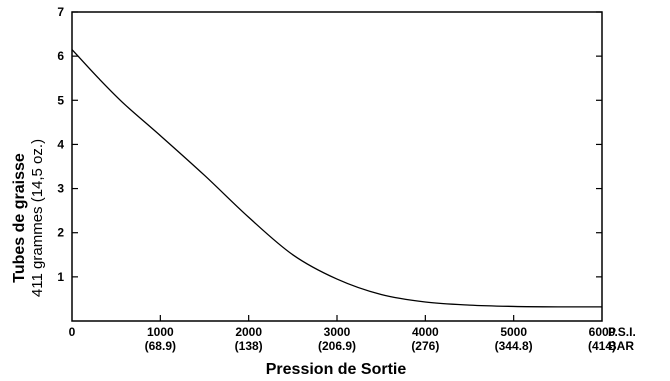 The height and width of the screenshot is (381, 670). I want to click on x-tick-sublabel: (276), so click(425, 346).